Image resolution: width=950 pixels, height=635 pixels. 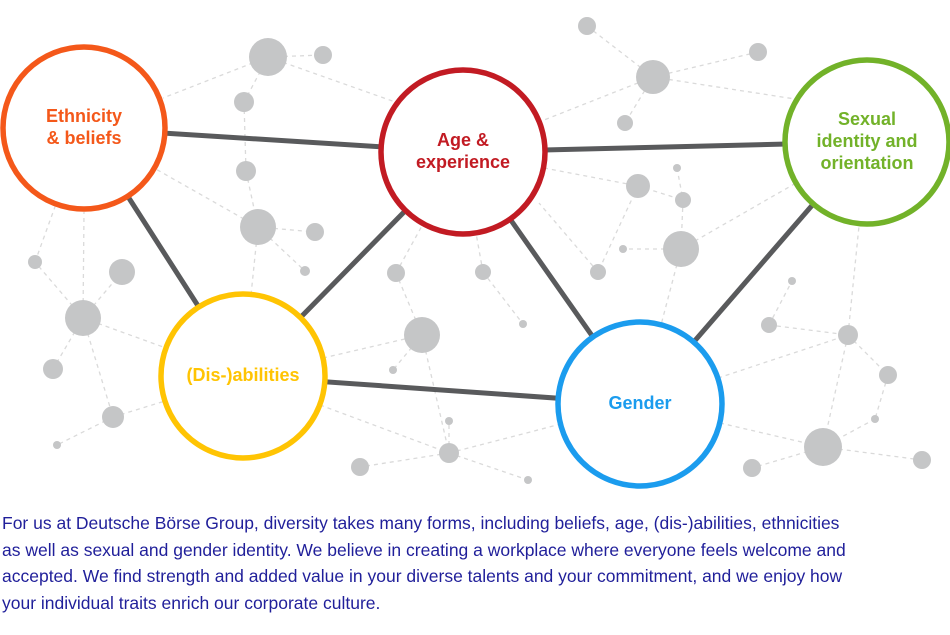 I want to click on node-label-age: Age & experience, so click(x=463, y=151).